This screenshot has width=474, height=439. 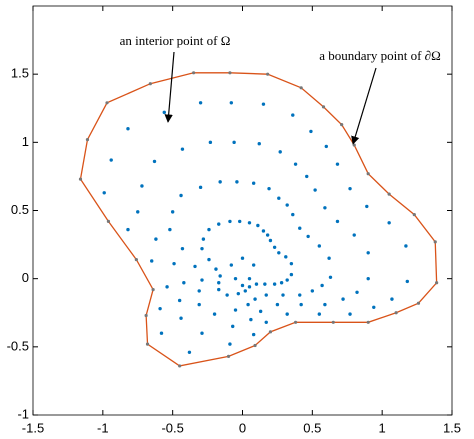 I want to click on annotation: a boundary point of ∂Ω, so click(x=380, y=55).